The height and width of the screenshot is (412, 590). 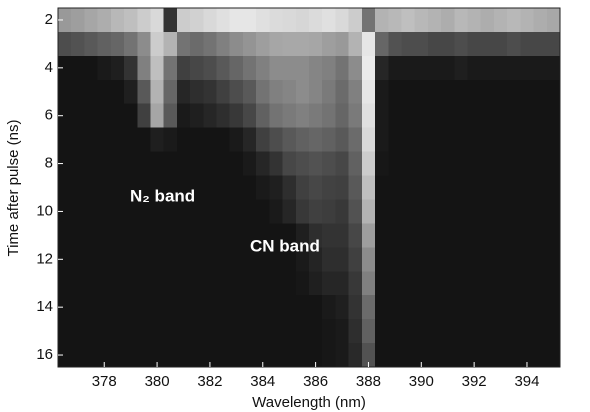 What do you see at coordinates (44, 354) in the screenshot?
I see `y-tick-label: 16` at bounding box center [44, 354].